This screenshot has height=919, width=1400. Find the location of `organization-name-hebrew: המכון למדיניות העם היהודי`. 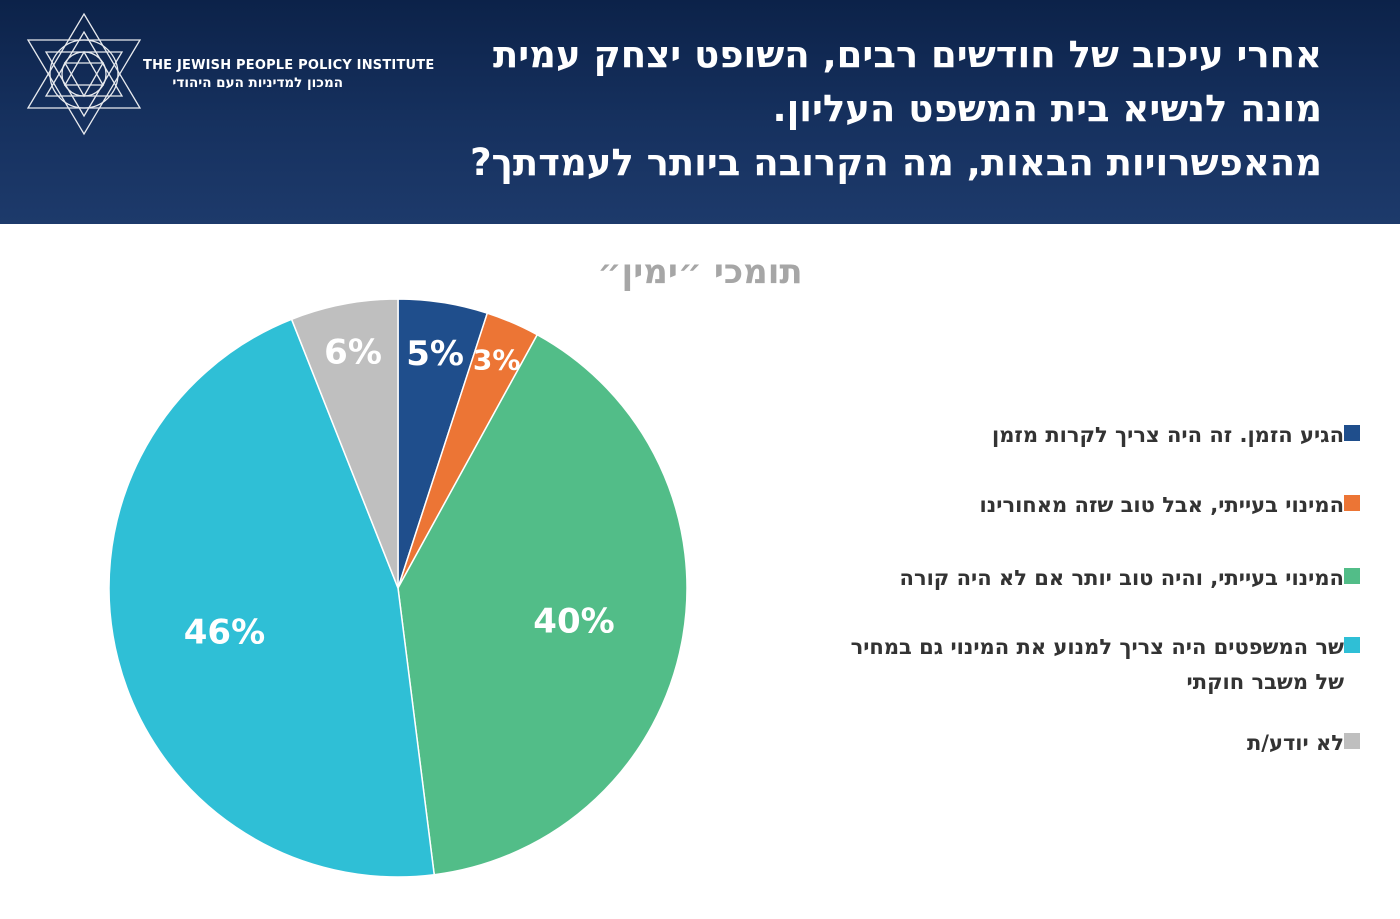

organization-name-hebrew: המכון למדיניות העם היהודי is located at coordinates (257, 83).